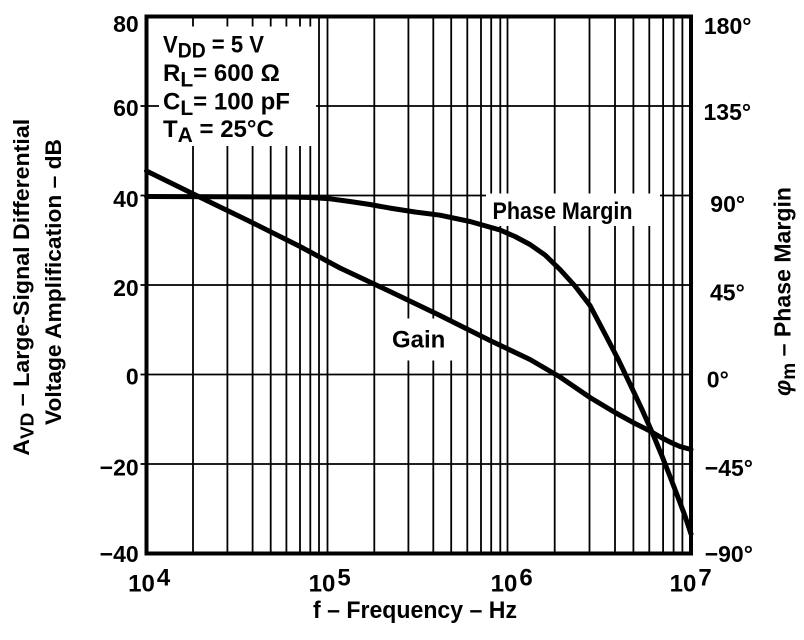 The width and height of the screenshot is (804, 640). Describe the element at coordinates (132, 377) in the screenshot. I see `svg-text: 0` at that location.